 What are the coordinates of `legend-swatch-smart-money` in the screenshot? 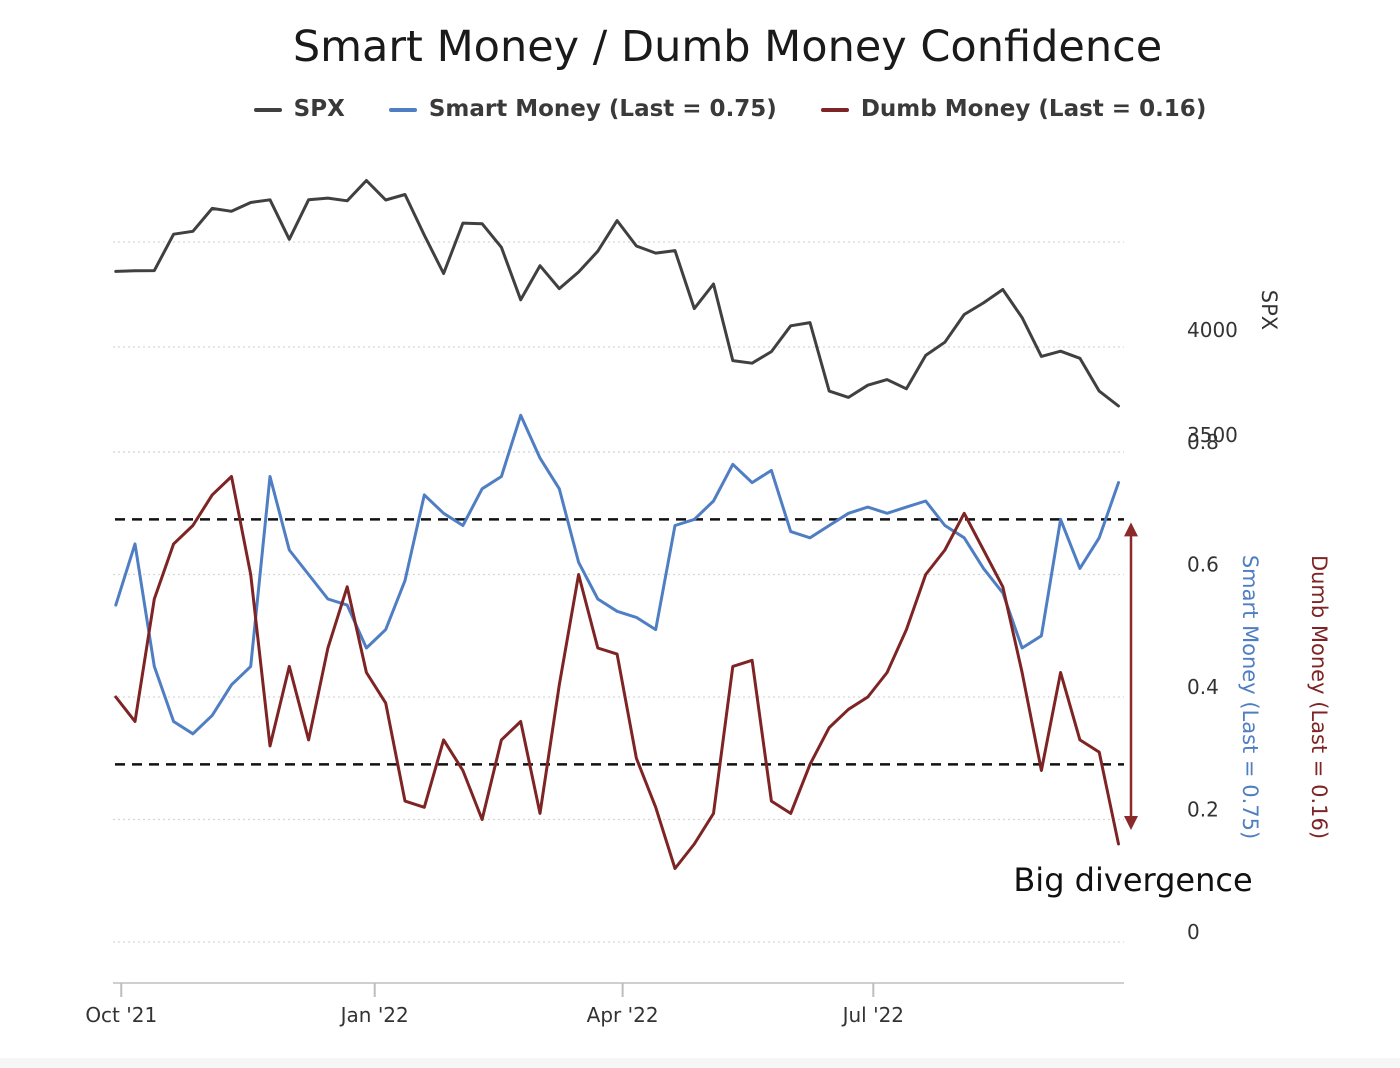 It's located at (402, 109).